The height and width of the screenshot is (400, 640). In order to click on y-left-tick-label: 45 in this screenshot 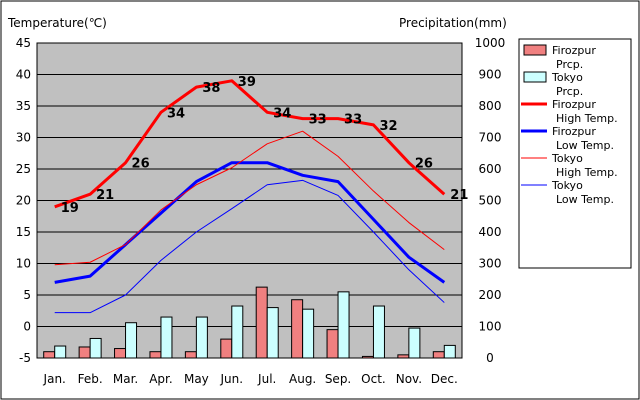, I will do `click(23, 43)`.